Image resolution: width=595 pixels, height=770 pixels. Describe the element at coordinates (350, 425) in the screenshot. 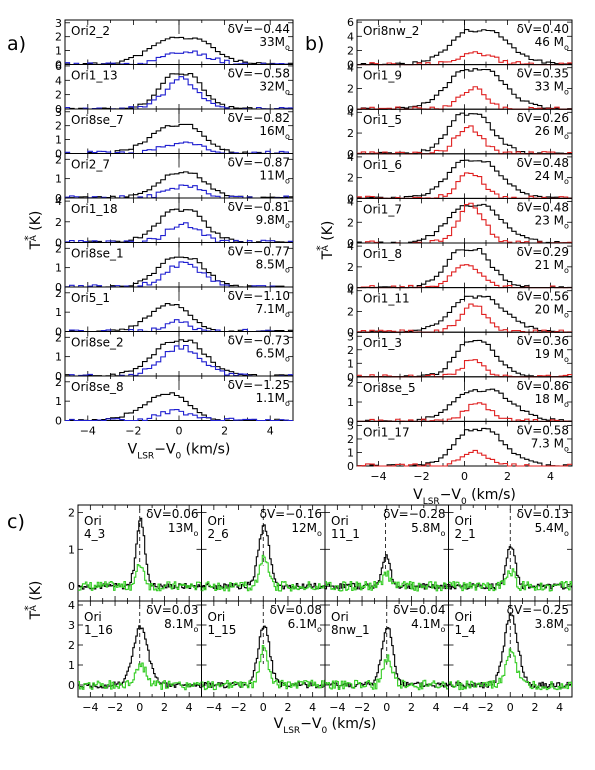

I see `y-tick-label: 3` at that location.